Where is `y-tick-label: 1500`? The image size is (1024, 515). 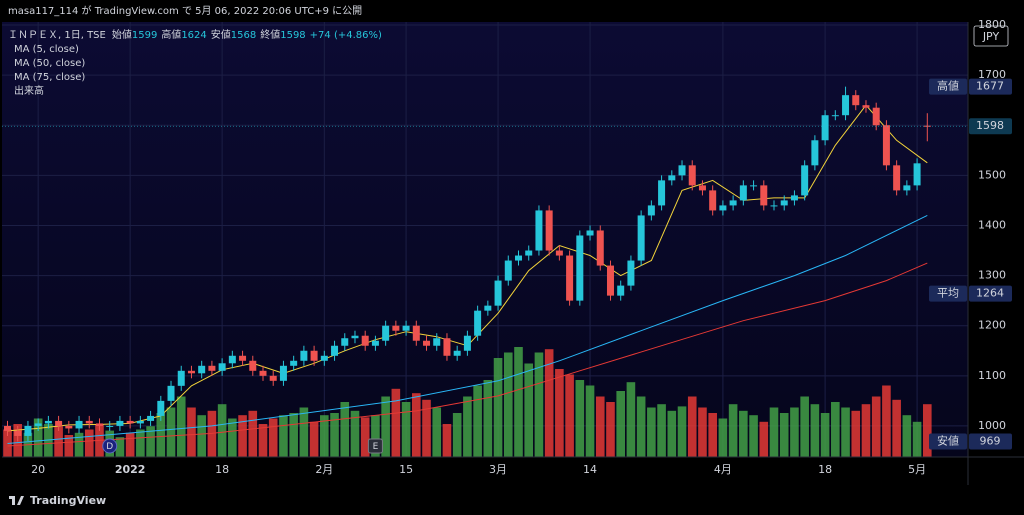
y-tick-label: 1500 is located at coordinates (992, 174).